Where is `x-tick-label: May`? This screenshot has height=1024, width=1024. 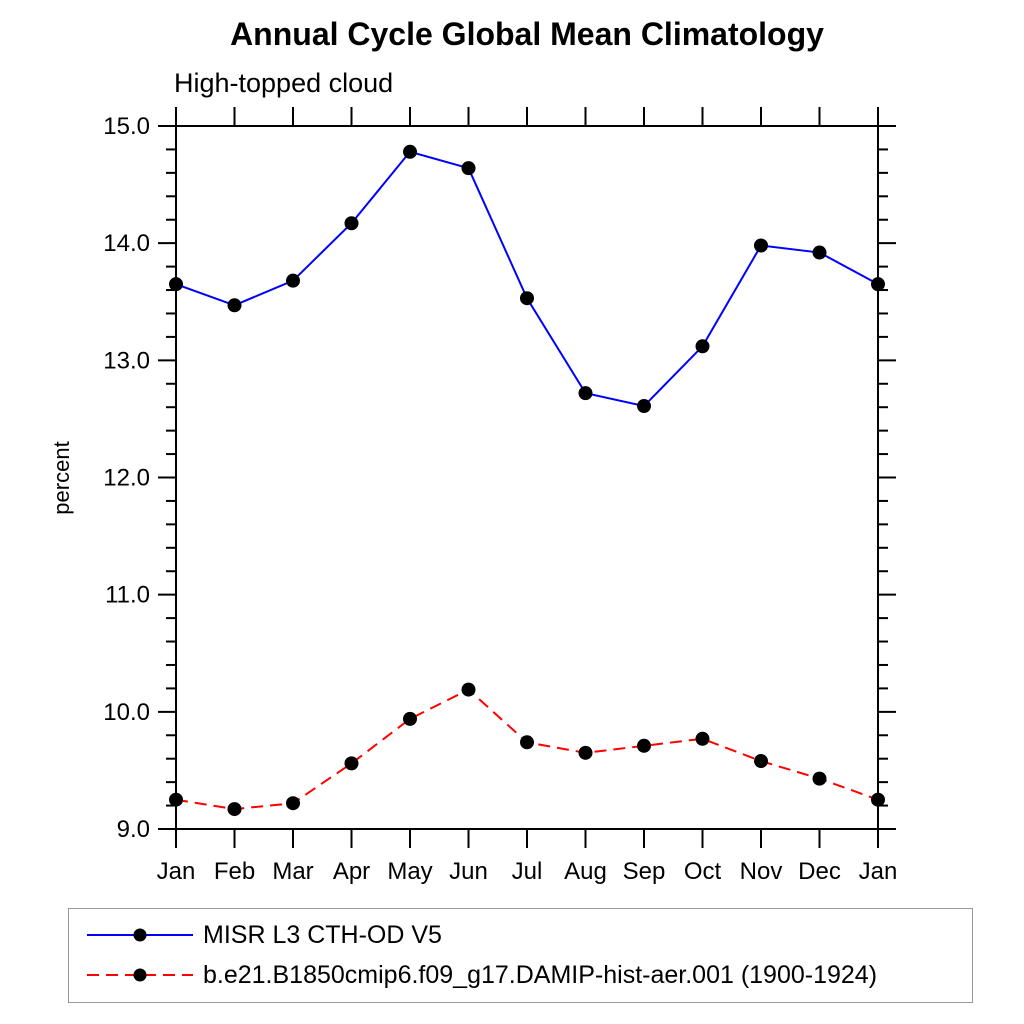
x-tick-label: May is located at coordinates (409, 871).